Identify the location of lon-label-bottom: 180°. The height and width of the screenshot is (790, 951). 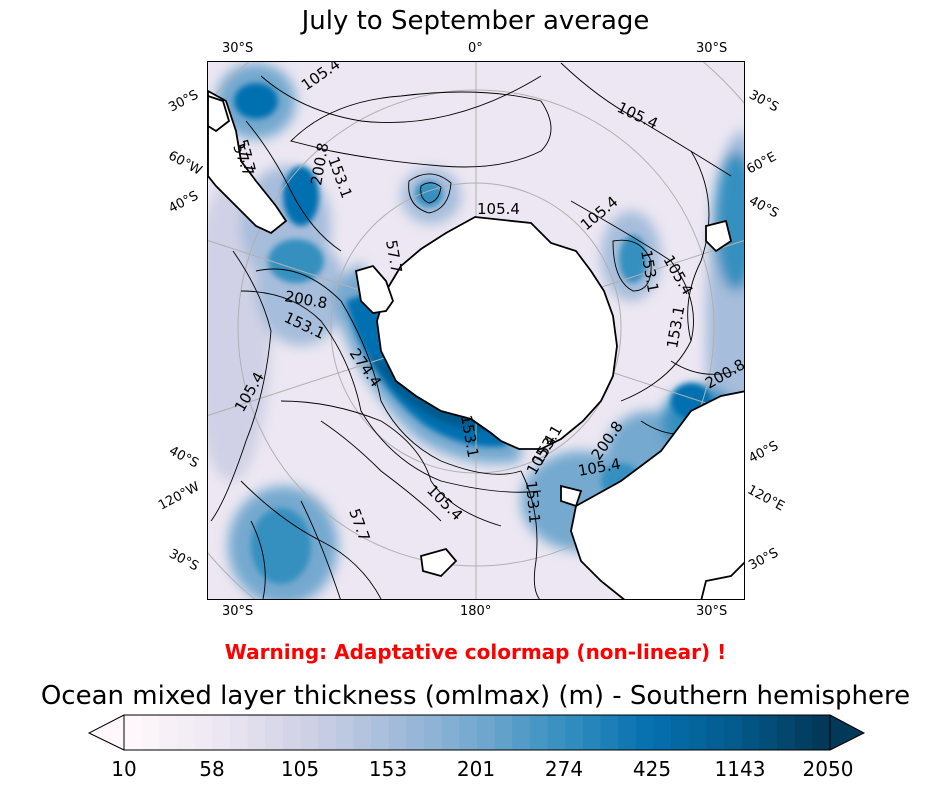
(476, 611).